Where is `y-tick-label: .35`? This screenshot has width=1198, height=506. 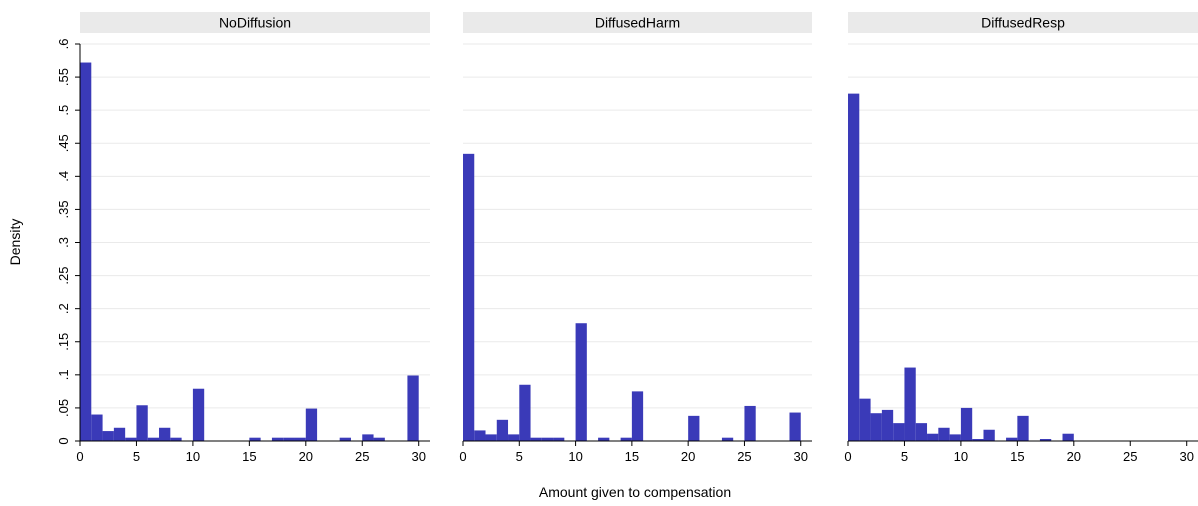
y-tick-label: .35 is located at coordinates (63, 209).